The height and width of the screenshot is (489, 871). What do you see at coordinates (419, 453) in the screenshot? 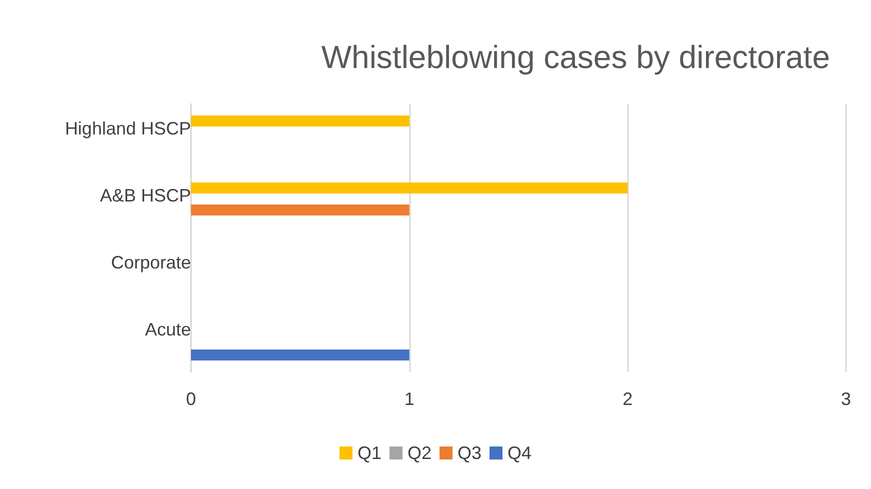
I see `legend-label: Q2` at bounding box center [419, 453].